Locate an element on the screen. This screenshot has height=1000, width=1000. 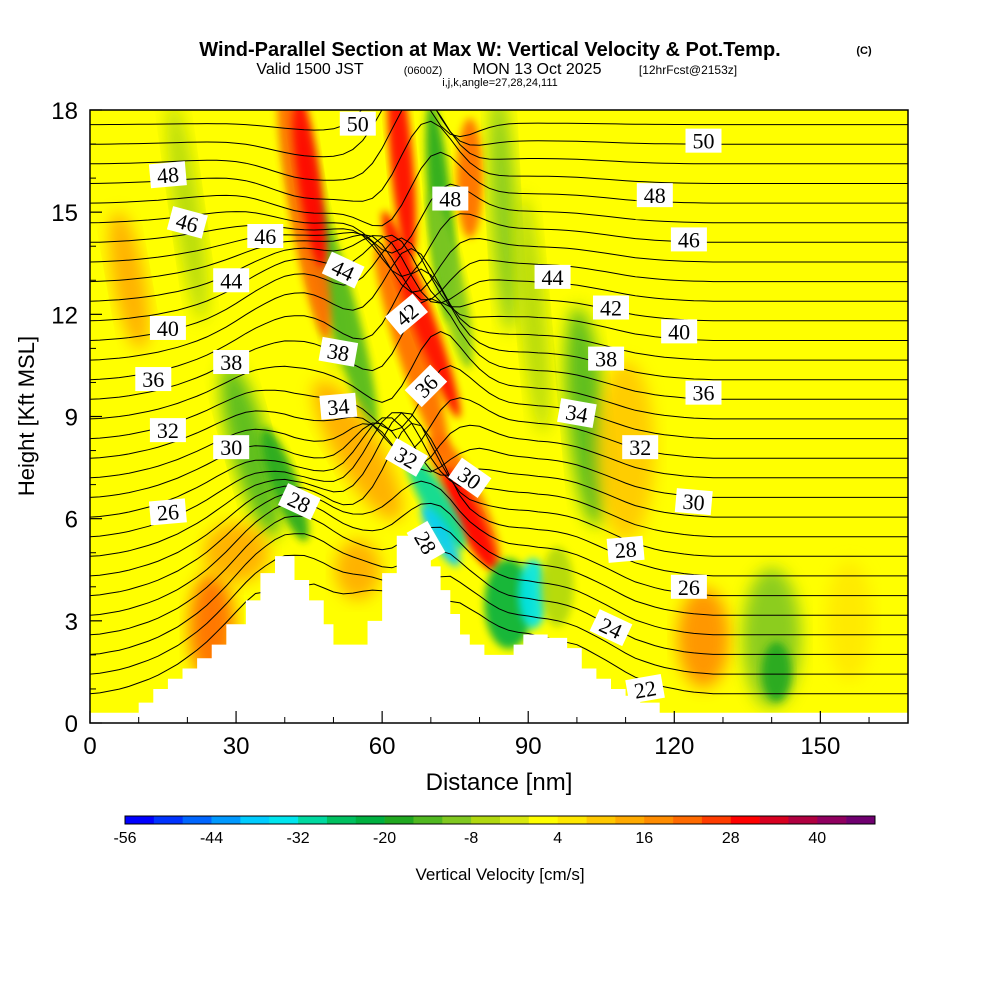
y-tick-label: 0 is located at coordinates (71, 724).